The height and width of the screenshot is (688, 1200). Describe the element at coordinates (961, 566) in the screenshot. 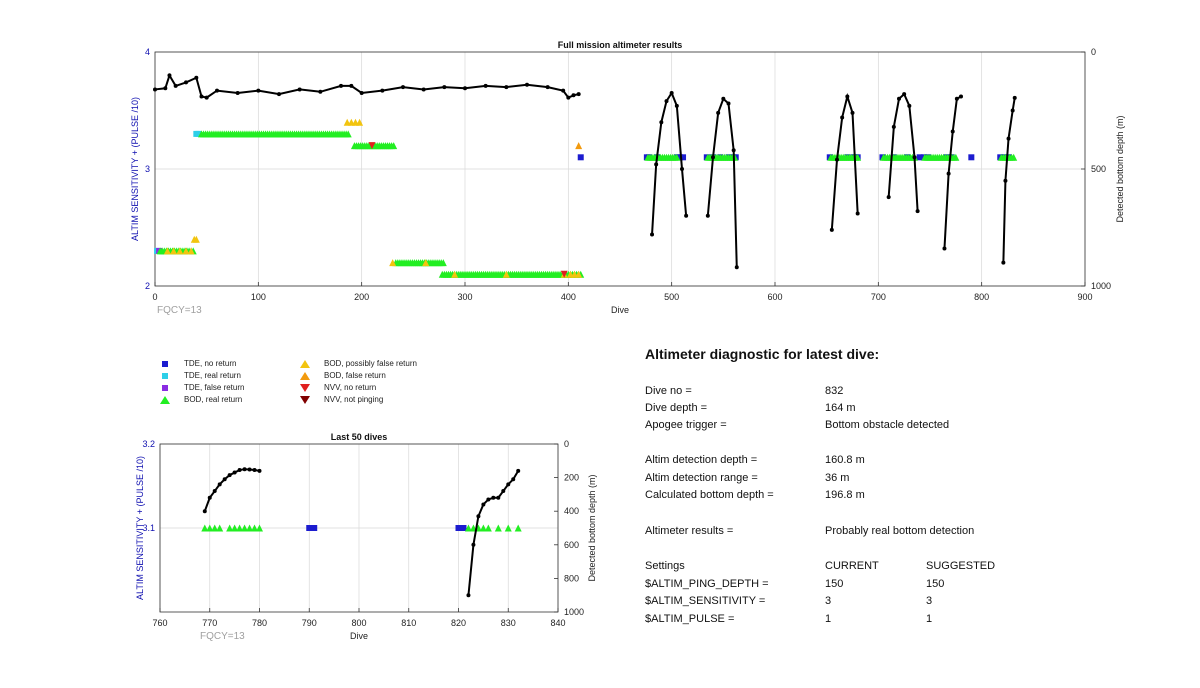

I see `settings-suggested-header: SUGGESTED` at that location.